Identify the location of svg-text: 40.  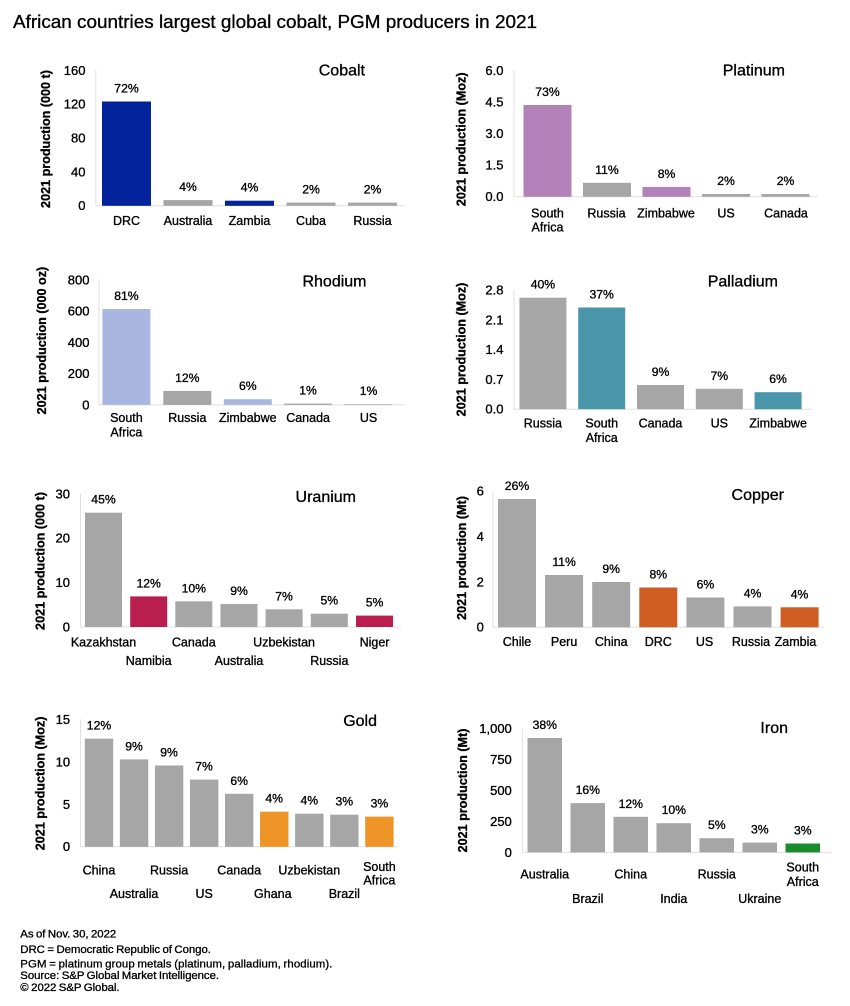
(78, 171).